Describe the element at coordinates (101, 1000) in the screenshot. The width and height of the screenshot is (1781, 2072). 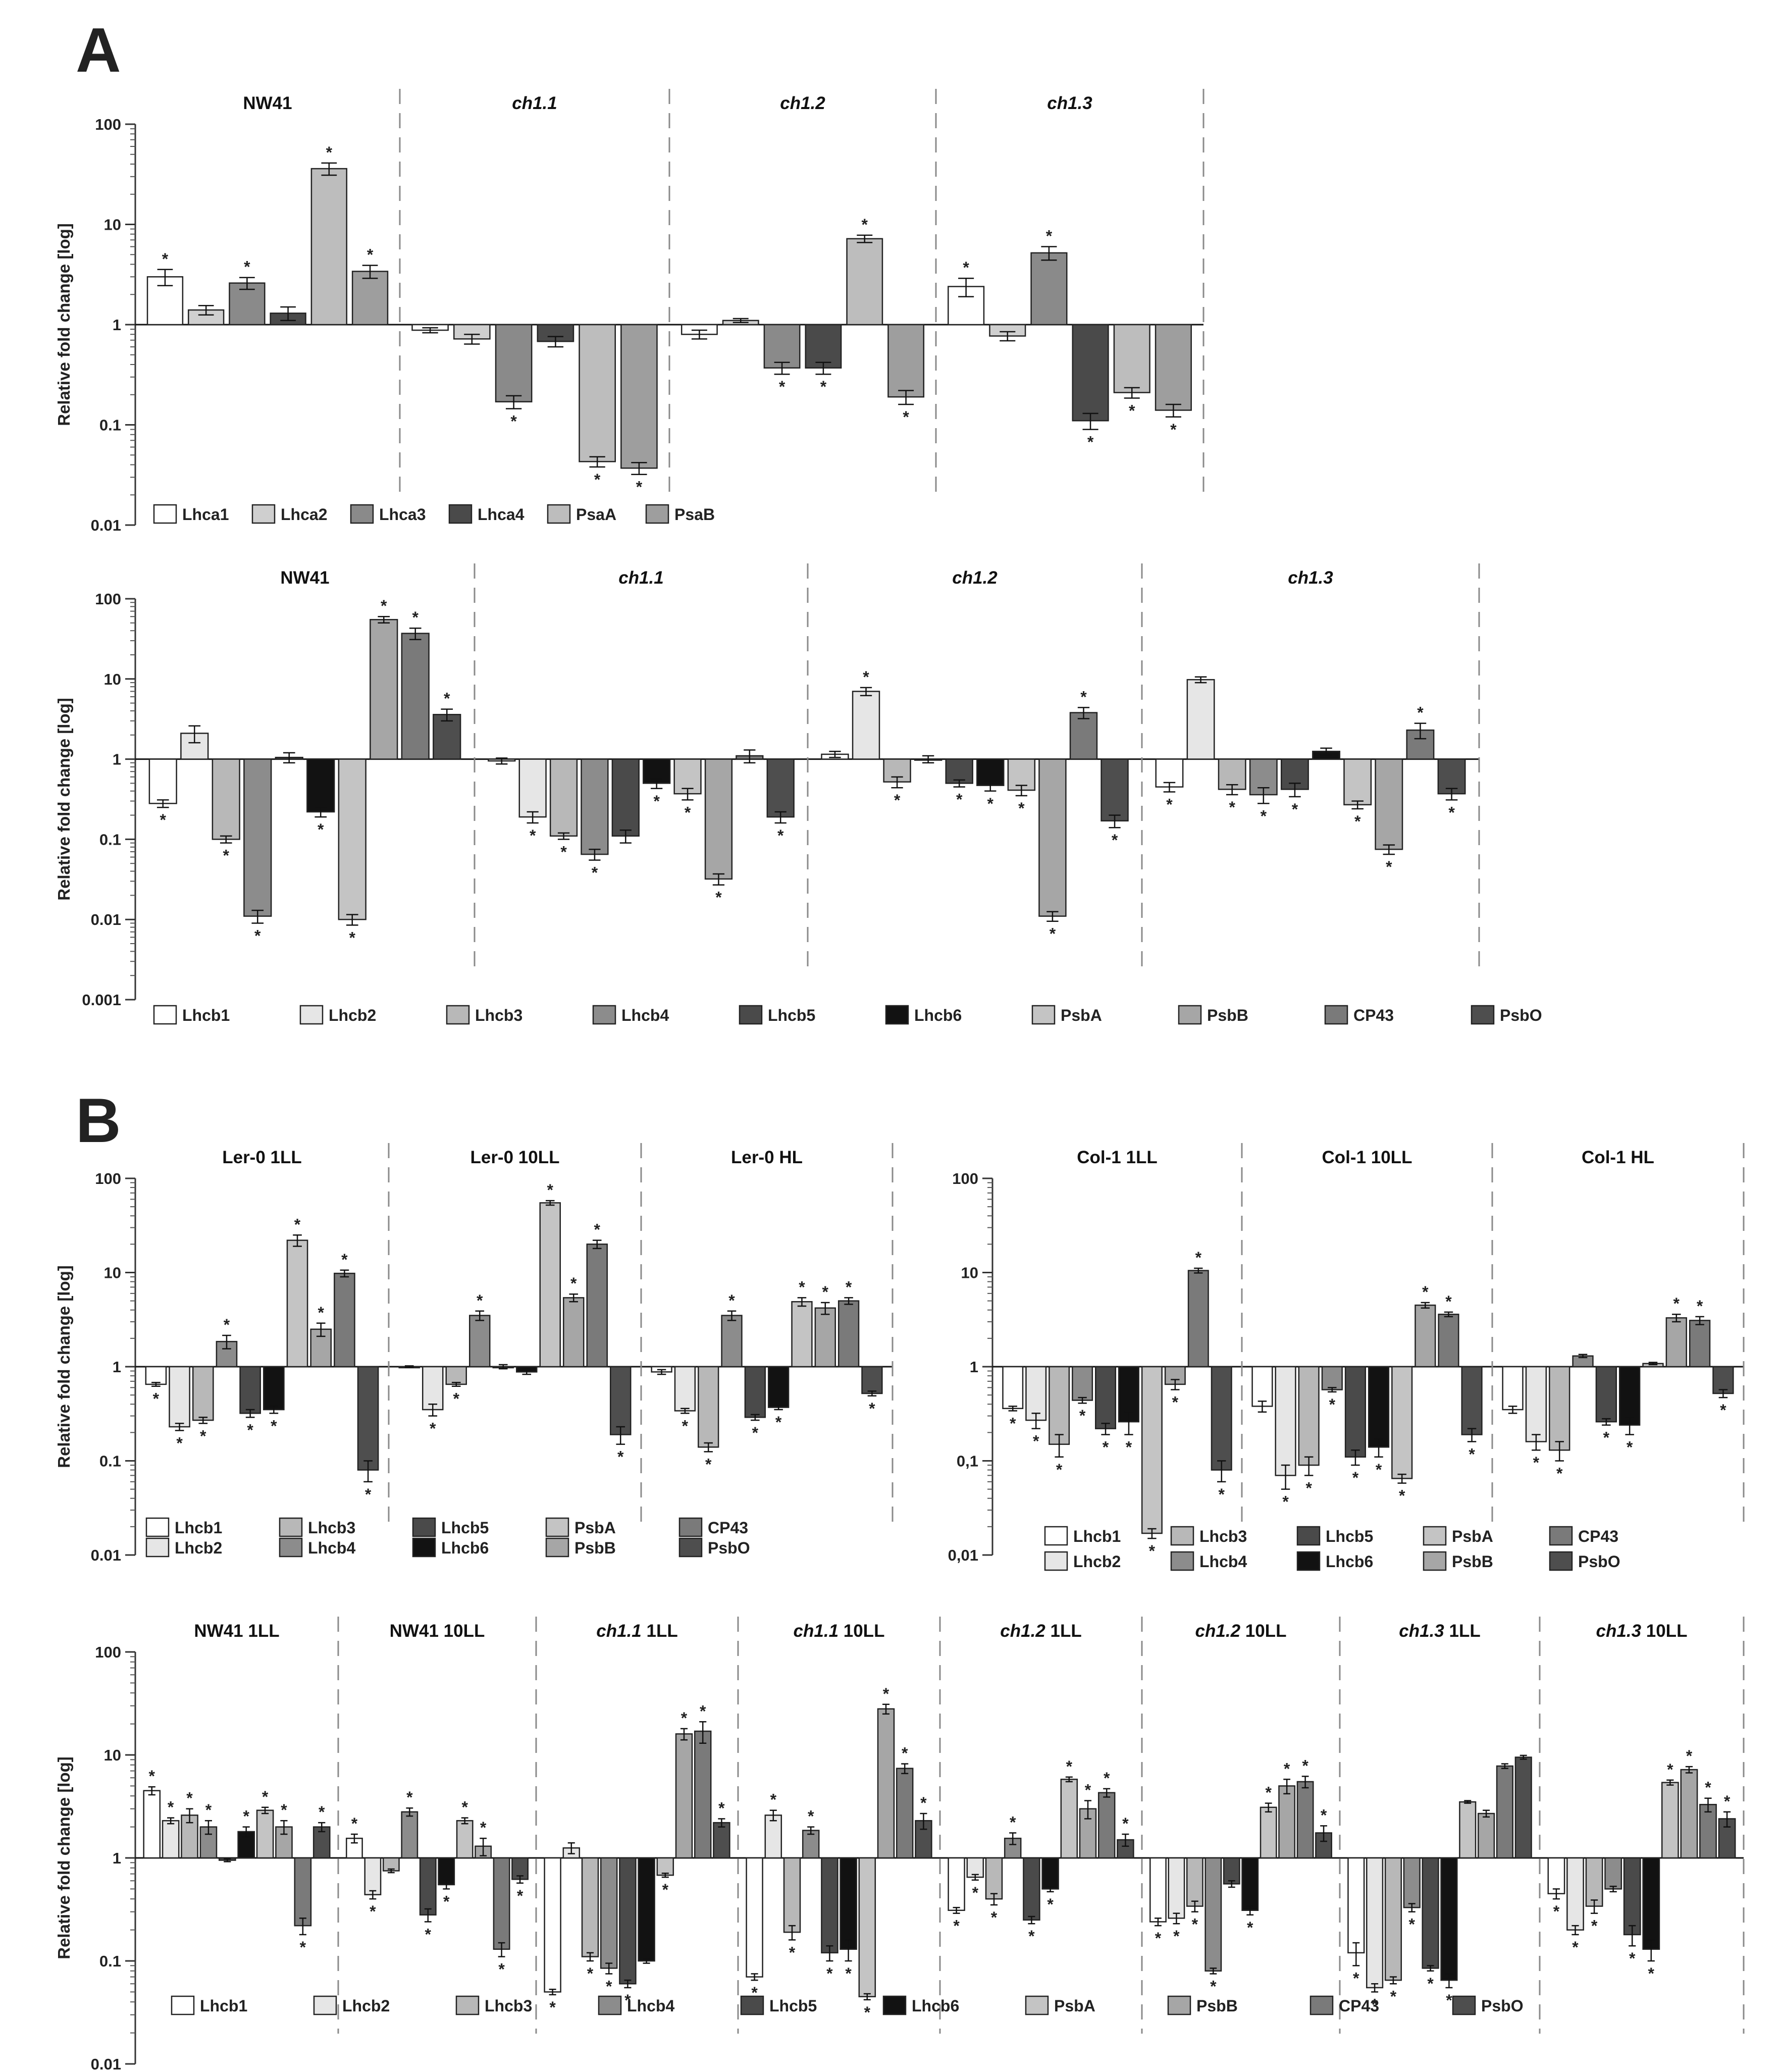
I see `y-tick-label-A2: 0.001` at that location.